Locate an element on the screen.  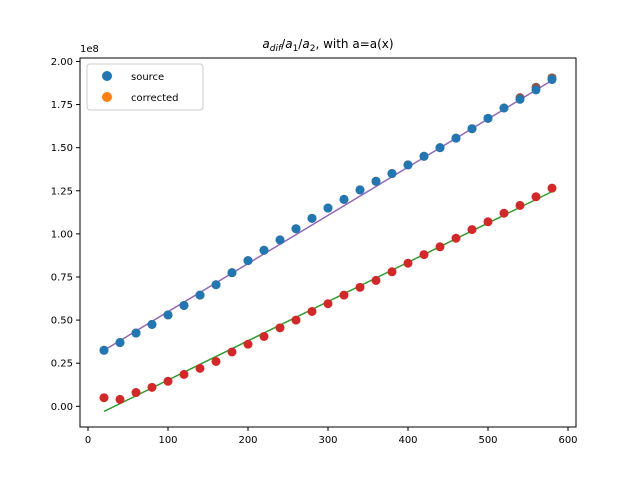
y-tick-label: 1.75 is located at coordinates (62, 105).